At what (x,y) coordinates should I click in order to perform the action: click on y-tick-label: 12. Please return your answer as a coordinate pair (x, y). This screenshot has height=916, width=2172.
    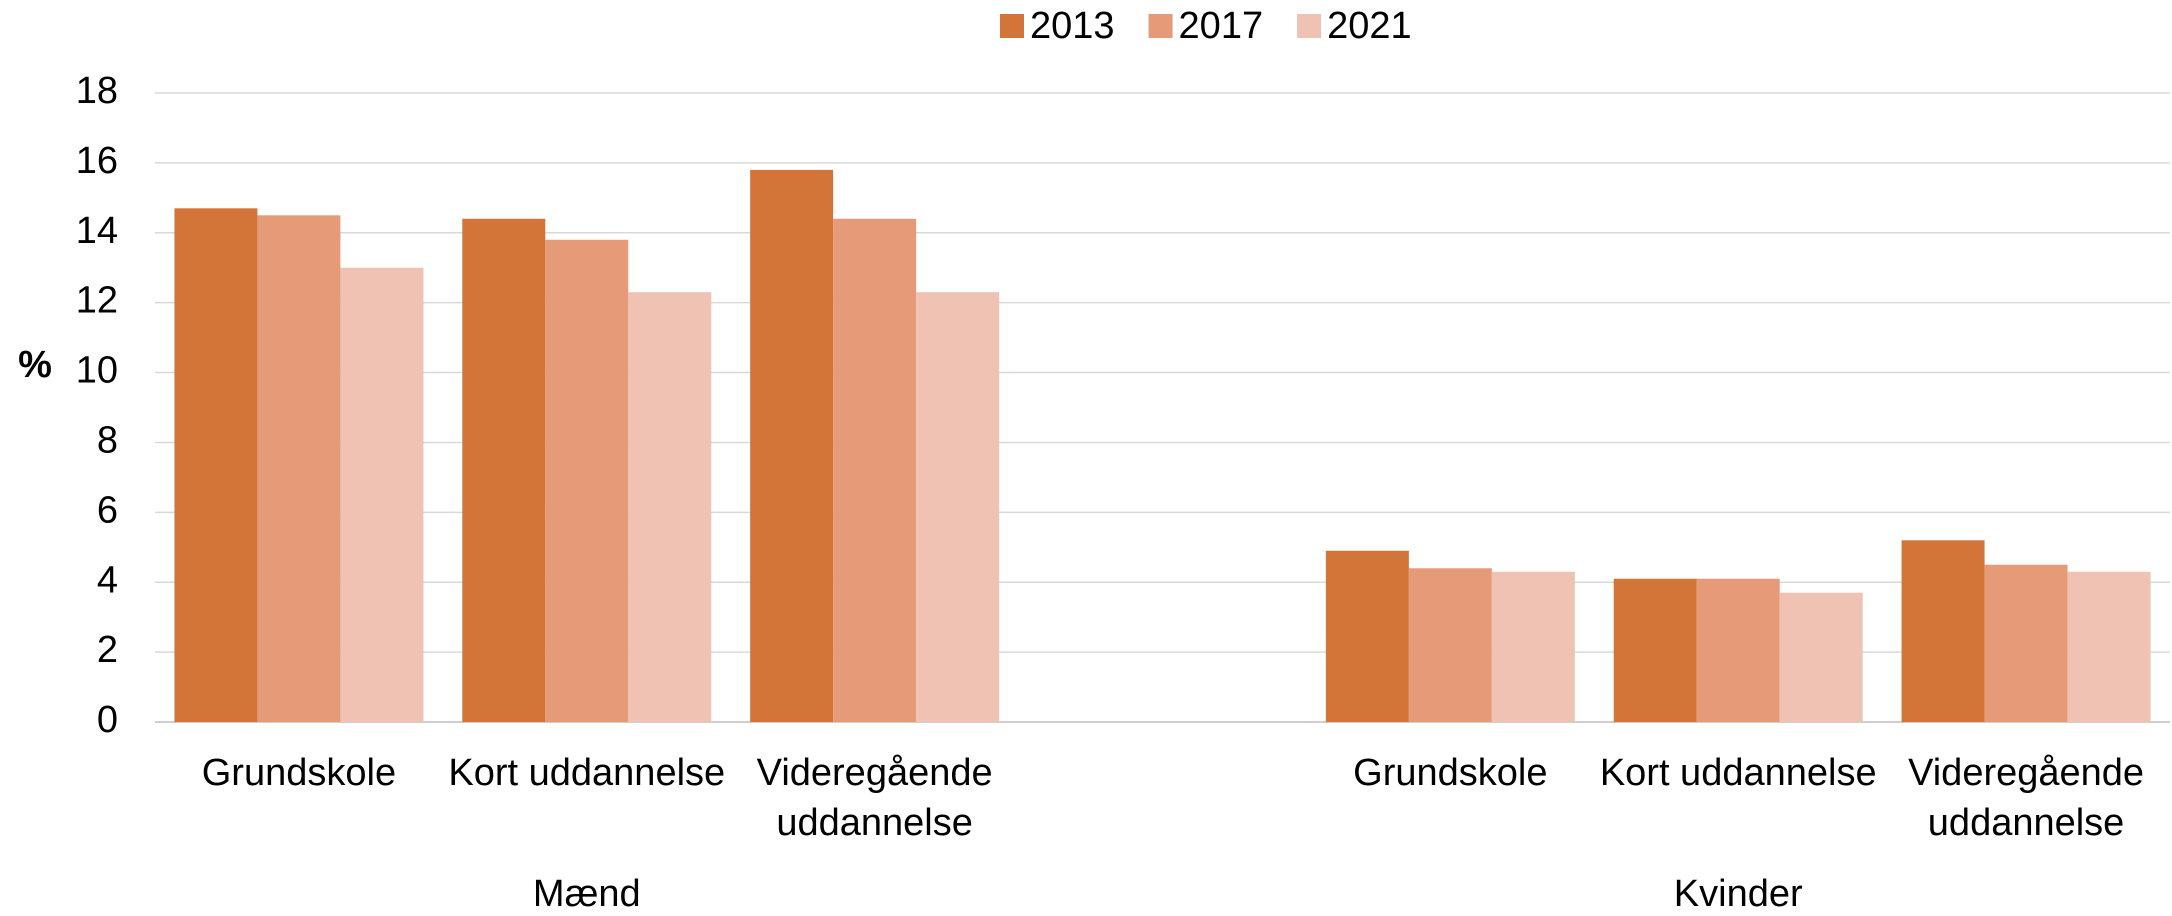
    Looking at the image, I should click on (97, 301).